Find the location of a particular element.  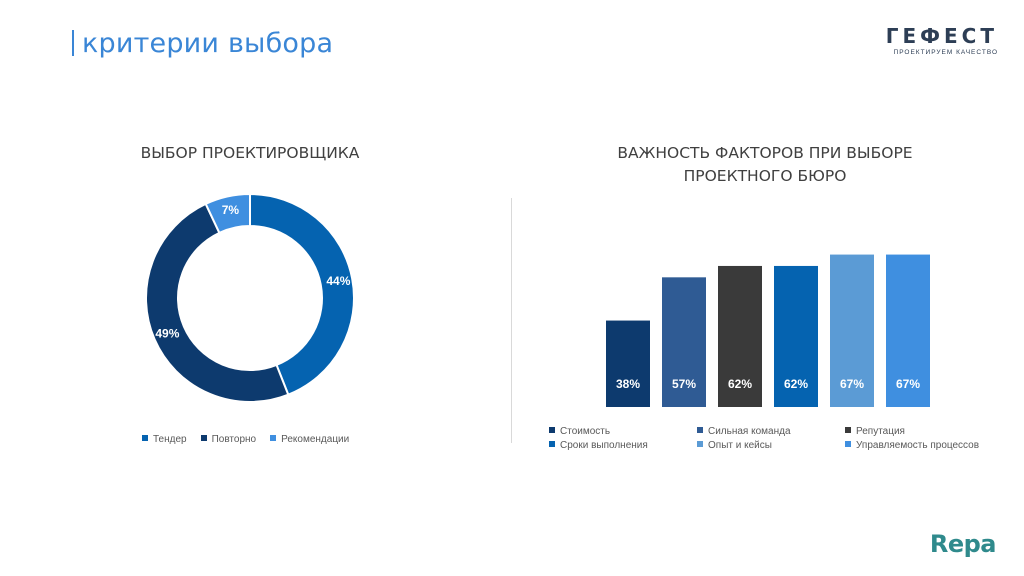

legend-item: Опыт и кейсы is located at coordinates (769, 445).